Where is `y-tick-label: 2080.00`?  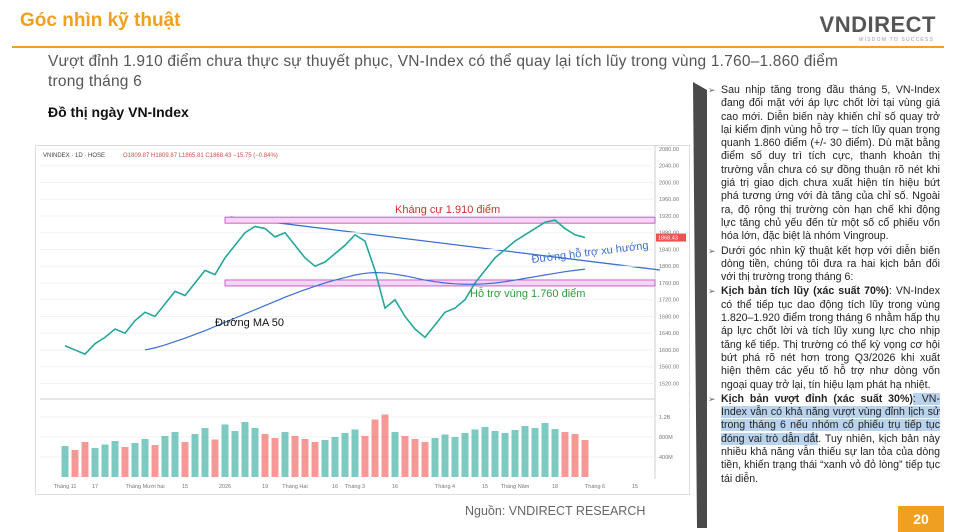 y-tick-label: 2080.00 is located at coordinates (669, 150).